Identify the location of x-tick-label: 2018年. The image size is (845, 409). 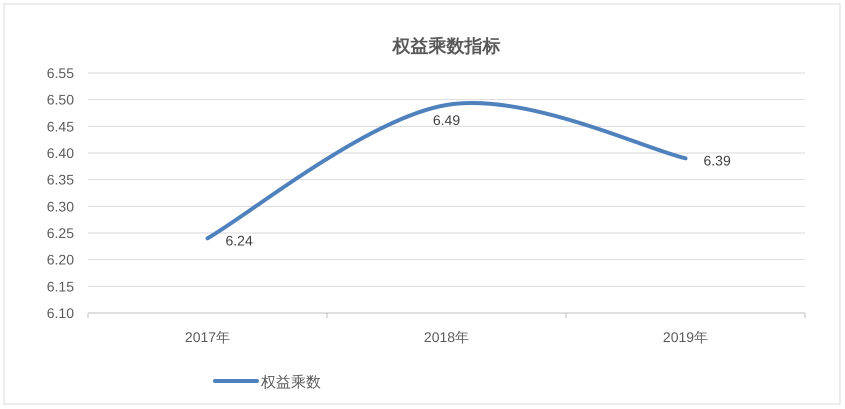
(447, 337).